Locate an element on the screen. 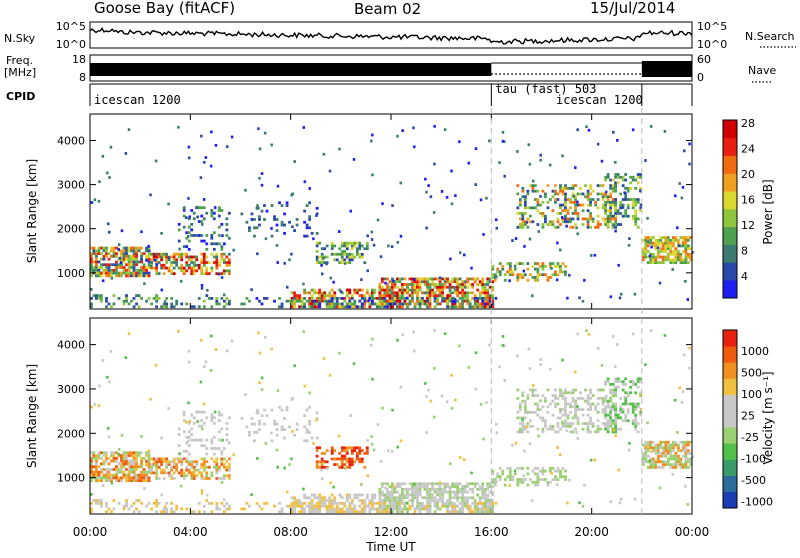 This screenshot has height=558, width=800. colorbar-swatch is located at coordinates (730, 164).